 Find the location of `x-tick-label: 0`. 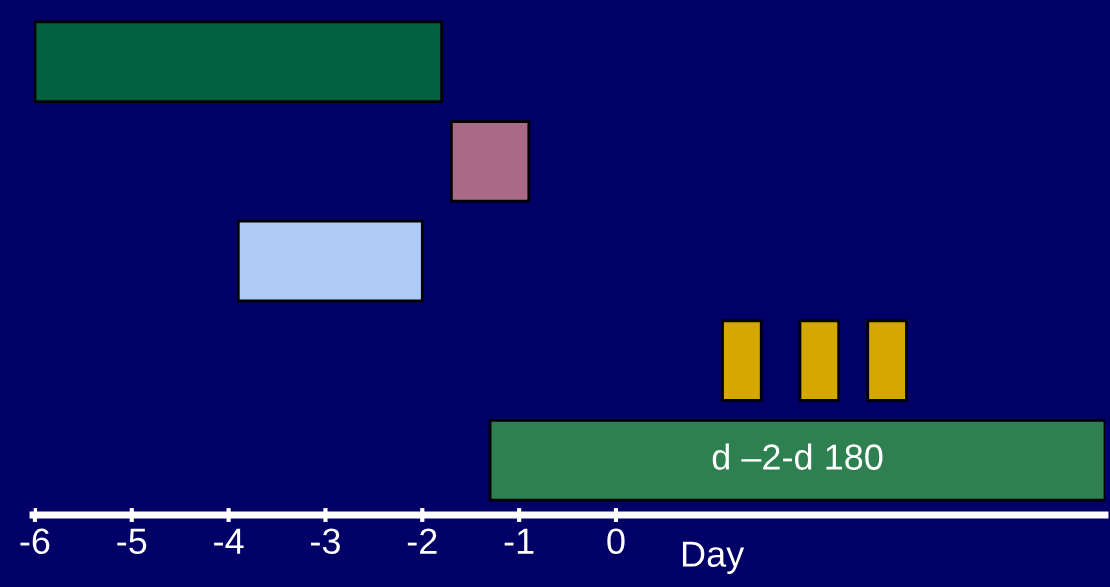

x-tick-label: 0 is located at coordinates (616, 541).